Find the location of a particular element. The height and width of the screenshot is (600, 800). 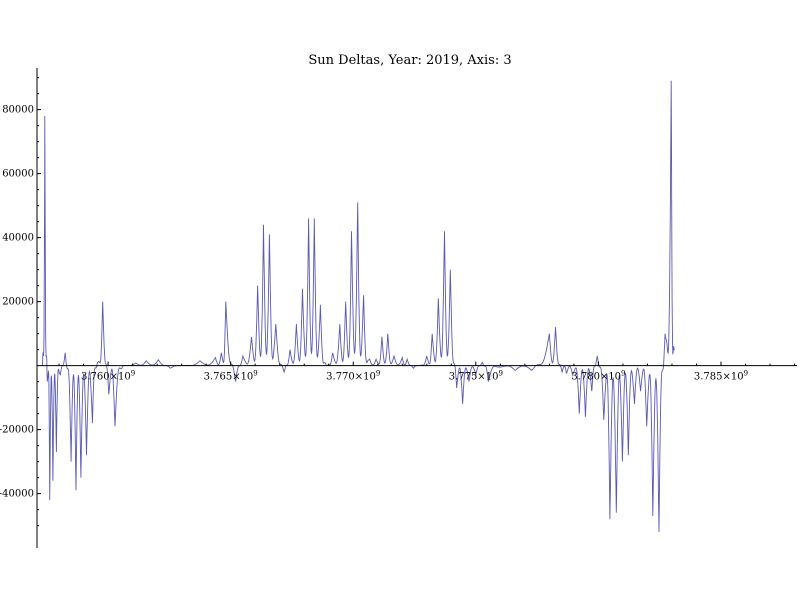

x-tick-label: 3.770×10⁹ is located at coordinates (353, 376).